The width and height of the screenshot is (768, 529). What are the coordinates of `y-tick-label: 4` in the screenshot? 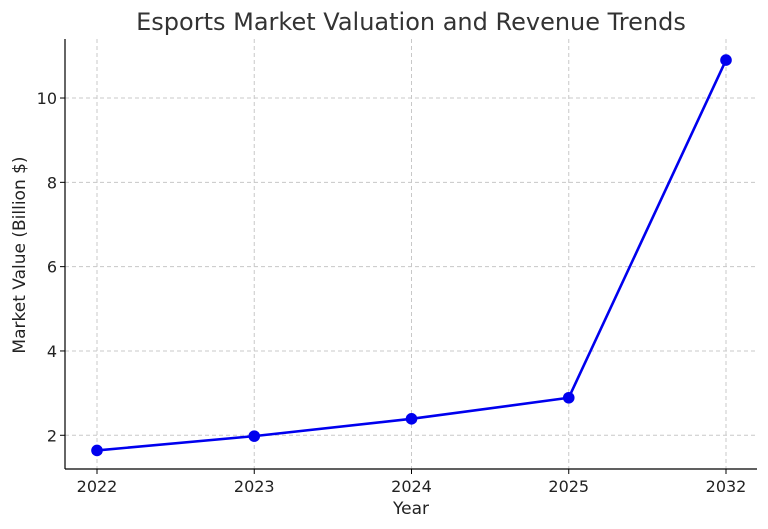 It's located at (52, 351).